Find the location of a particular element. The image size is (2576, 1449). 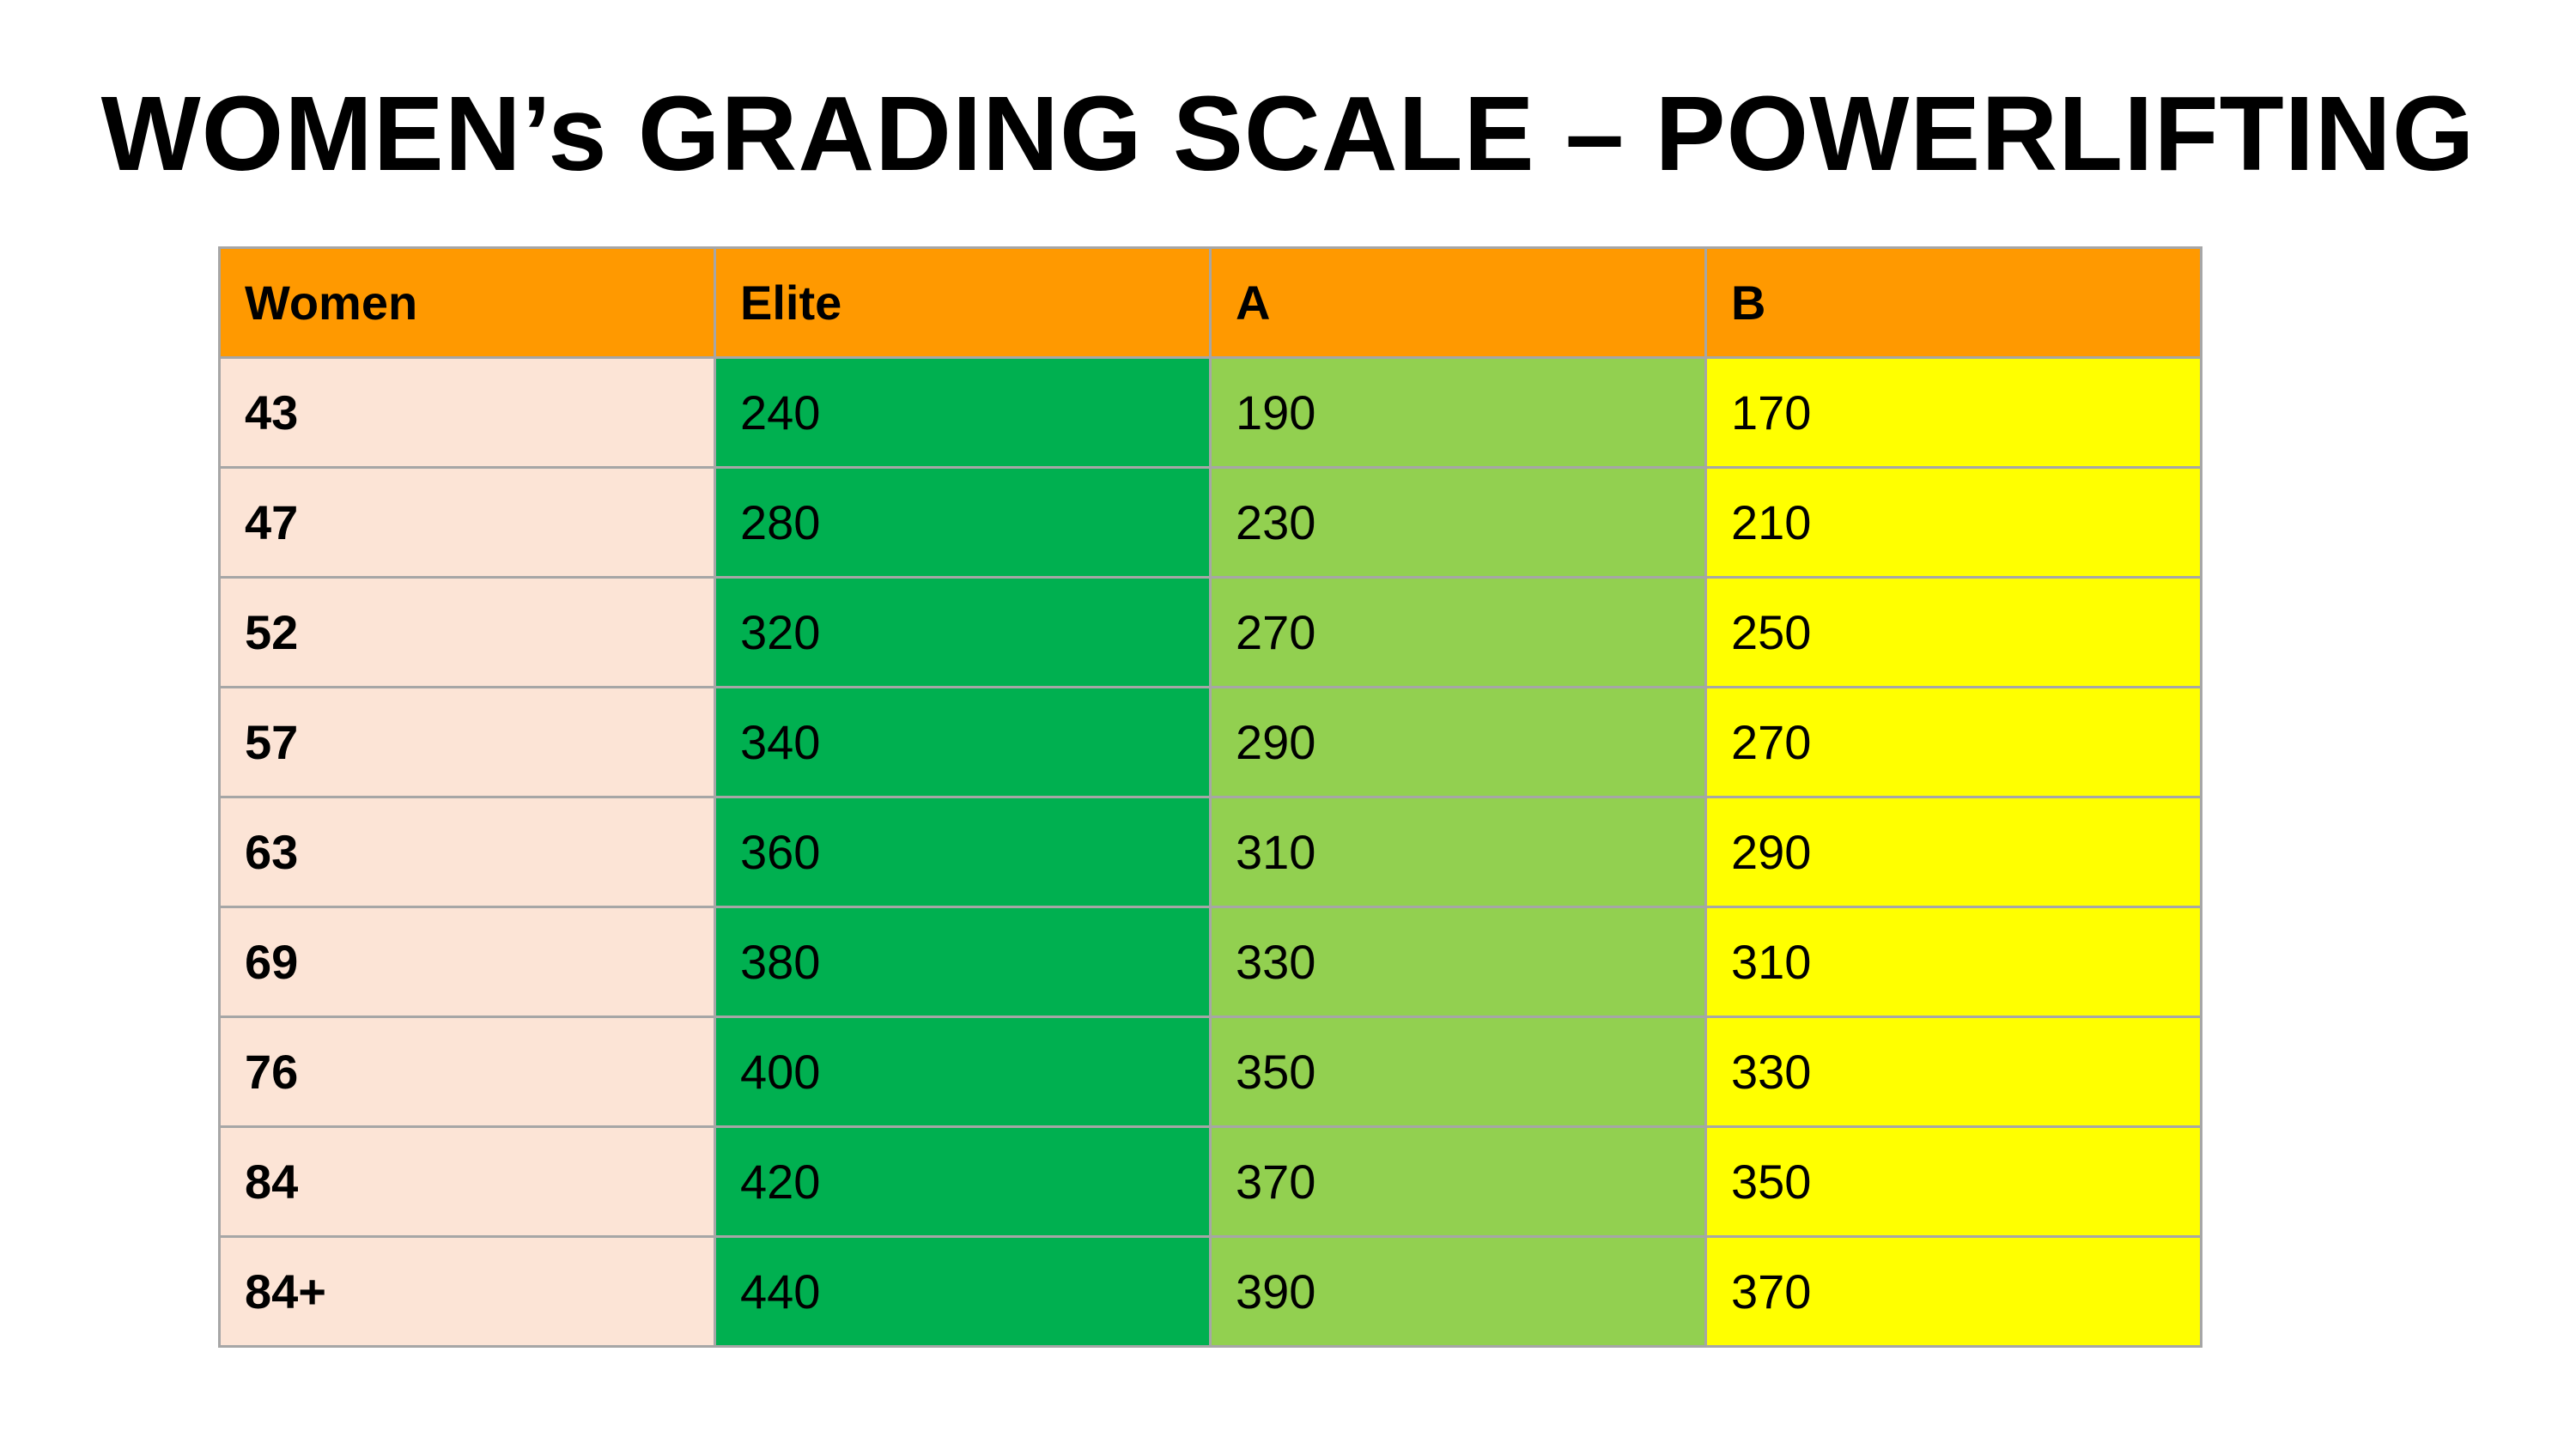

grade-a-cell: 310 is located at coordinates (1458, 852).